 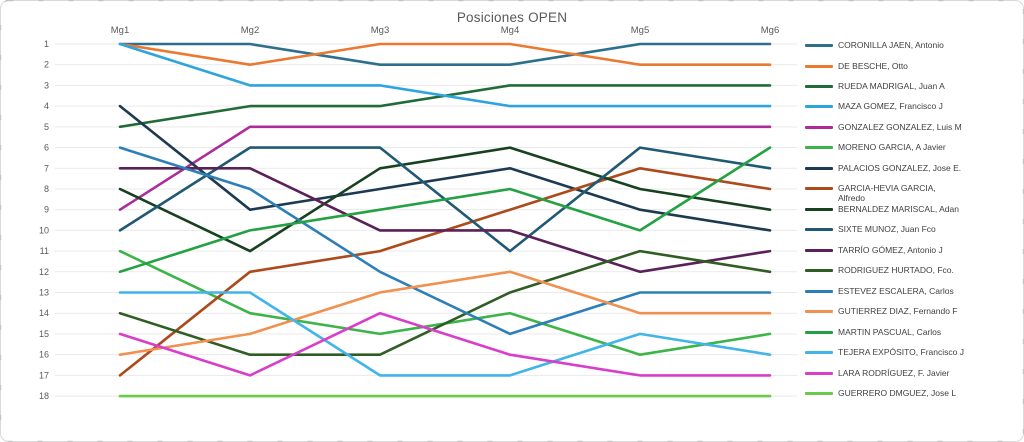 I want to click on legend-item: TEJERA EXPÓSITO, Francisco J, so click(x=884, y=352).